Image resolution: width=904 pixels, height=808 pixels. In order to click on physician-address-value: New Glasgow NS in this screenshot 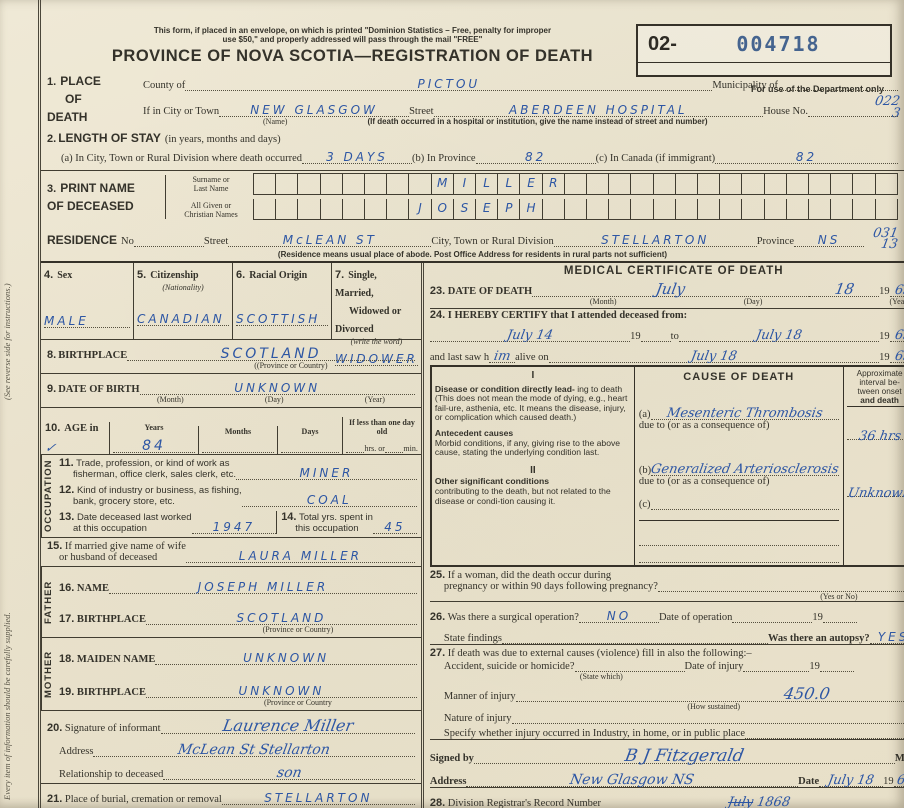, I will do `click(632, 780)`.